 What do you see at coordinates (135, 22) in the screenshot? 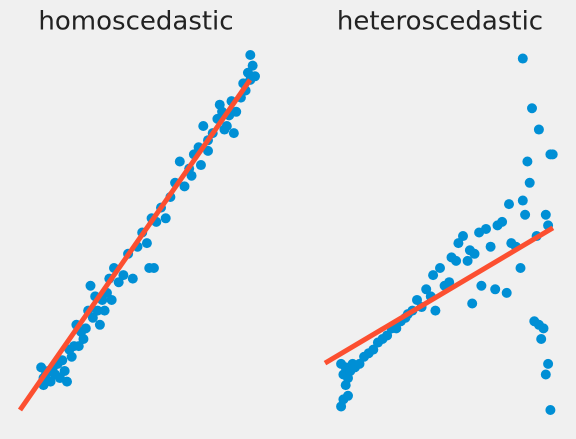
I see `chart-title: homoscedastic` at bounding box center [135, 22].